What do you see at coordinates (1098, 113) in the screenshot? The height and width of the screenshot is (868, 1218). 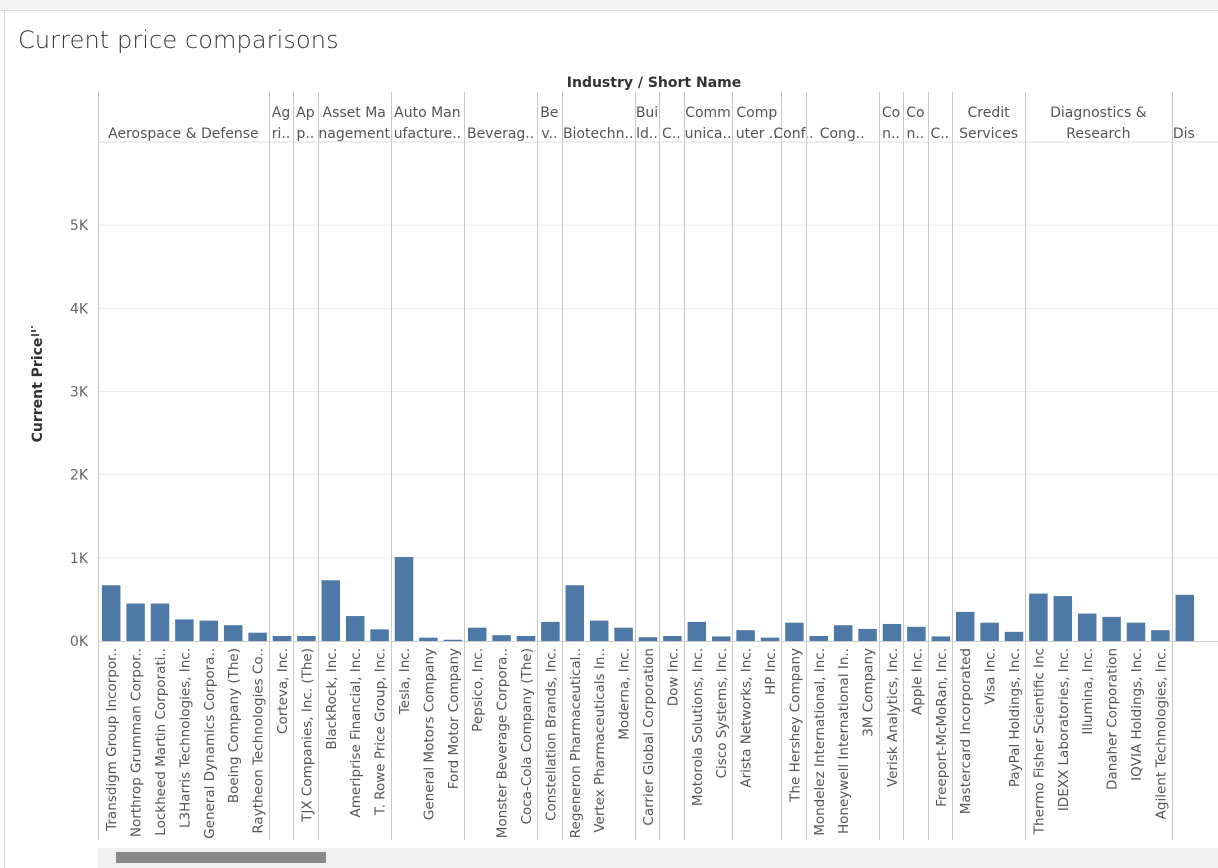 I see `group-header-label: Diagnostics &` at bounding box center [1098, 113].